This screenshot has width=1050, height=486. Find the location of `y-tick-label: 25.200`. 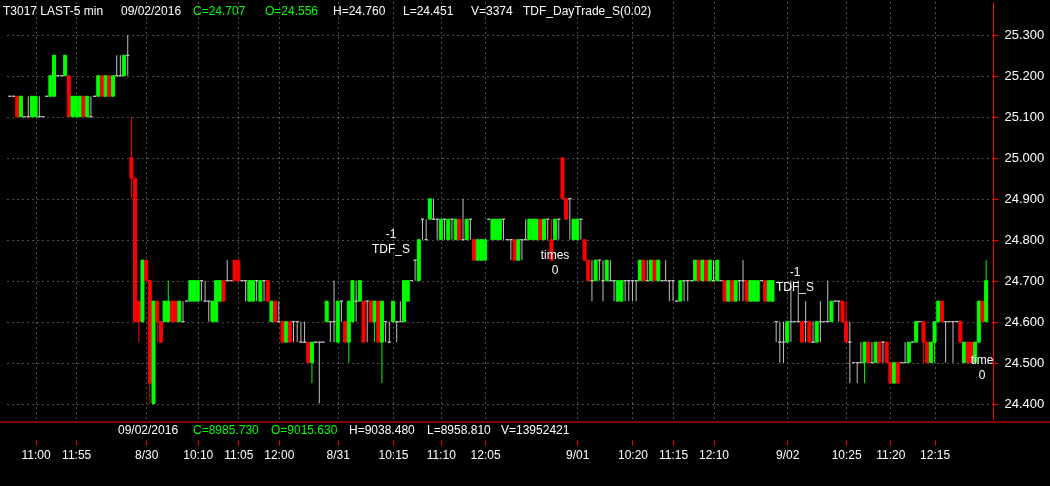

y-tick-label: 25.200 is located at coordinates (1024, 76).